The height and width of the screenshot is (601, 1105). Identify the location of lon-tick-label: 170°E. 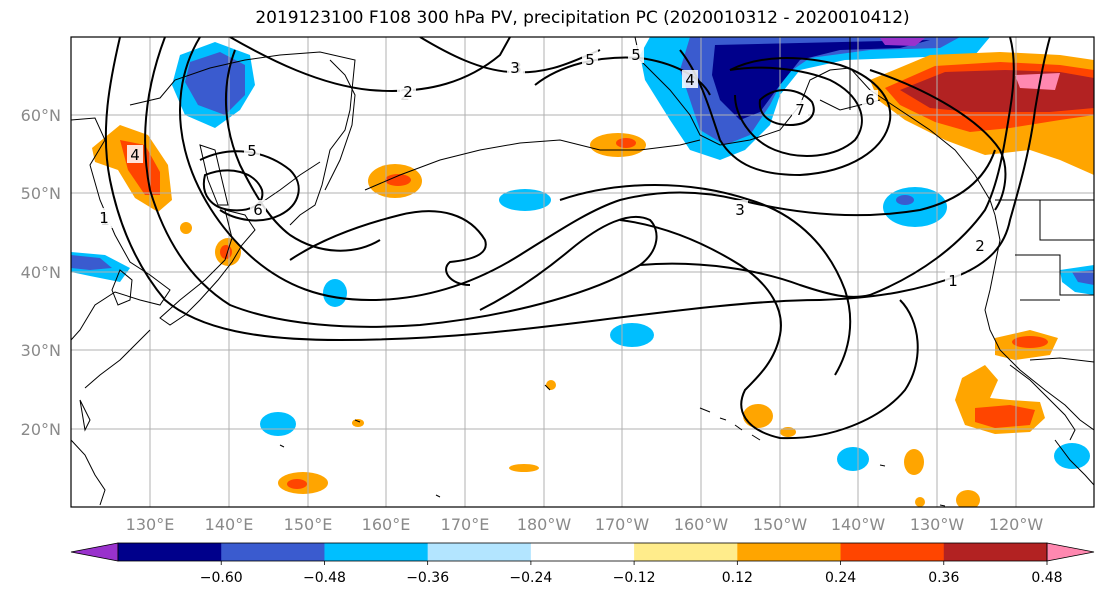
(465, 524).